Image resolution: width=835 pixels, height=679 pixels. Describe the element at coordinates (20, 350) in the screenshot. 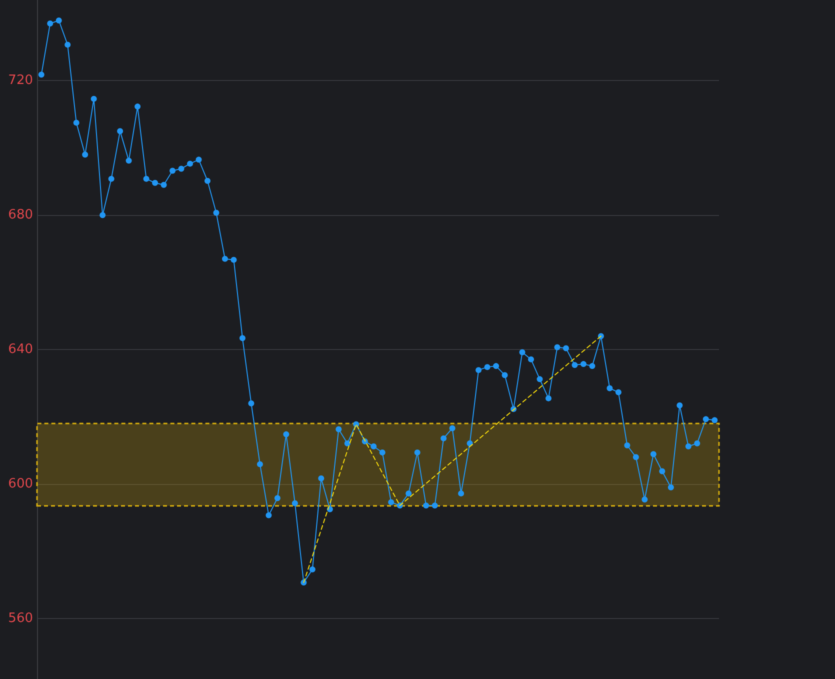

I see `y-tick-label: 640` at that location.